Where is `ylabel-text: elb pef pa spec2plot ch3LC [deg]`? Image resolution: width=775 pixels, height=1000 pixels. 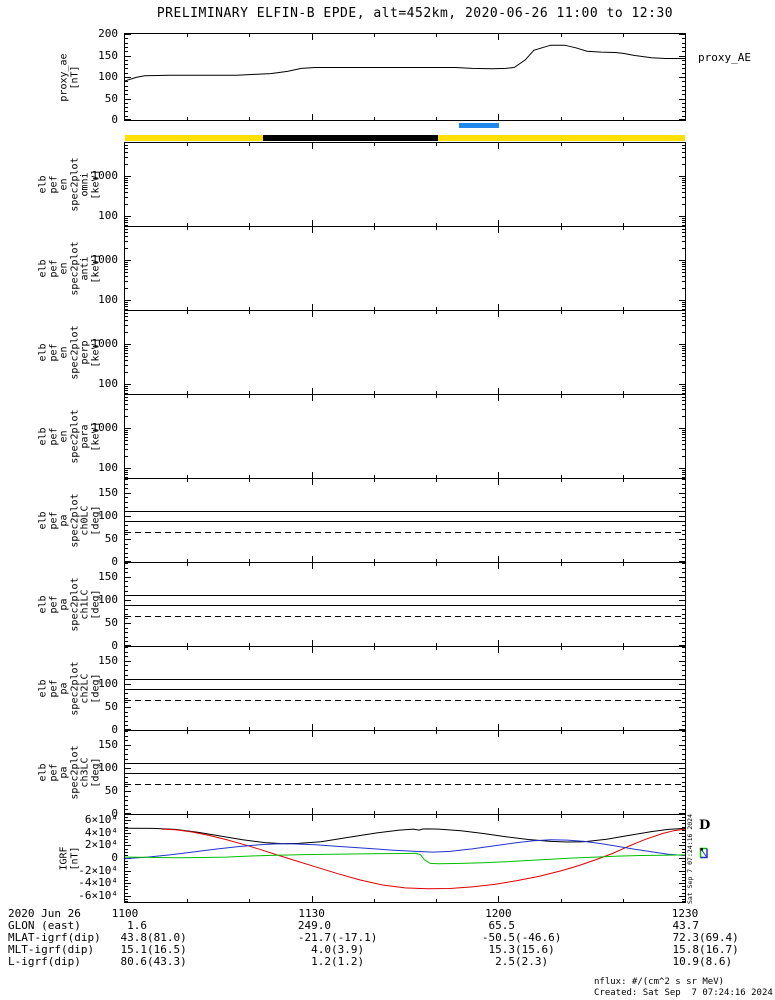
ylabel-text: elb pef pa spec2plot ch3LC [deg] is located at coordinates (69, 772).